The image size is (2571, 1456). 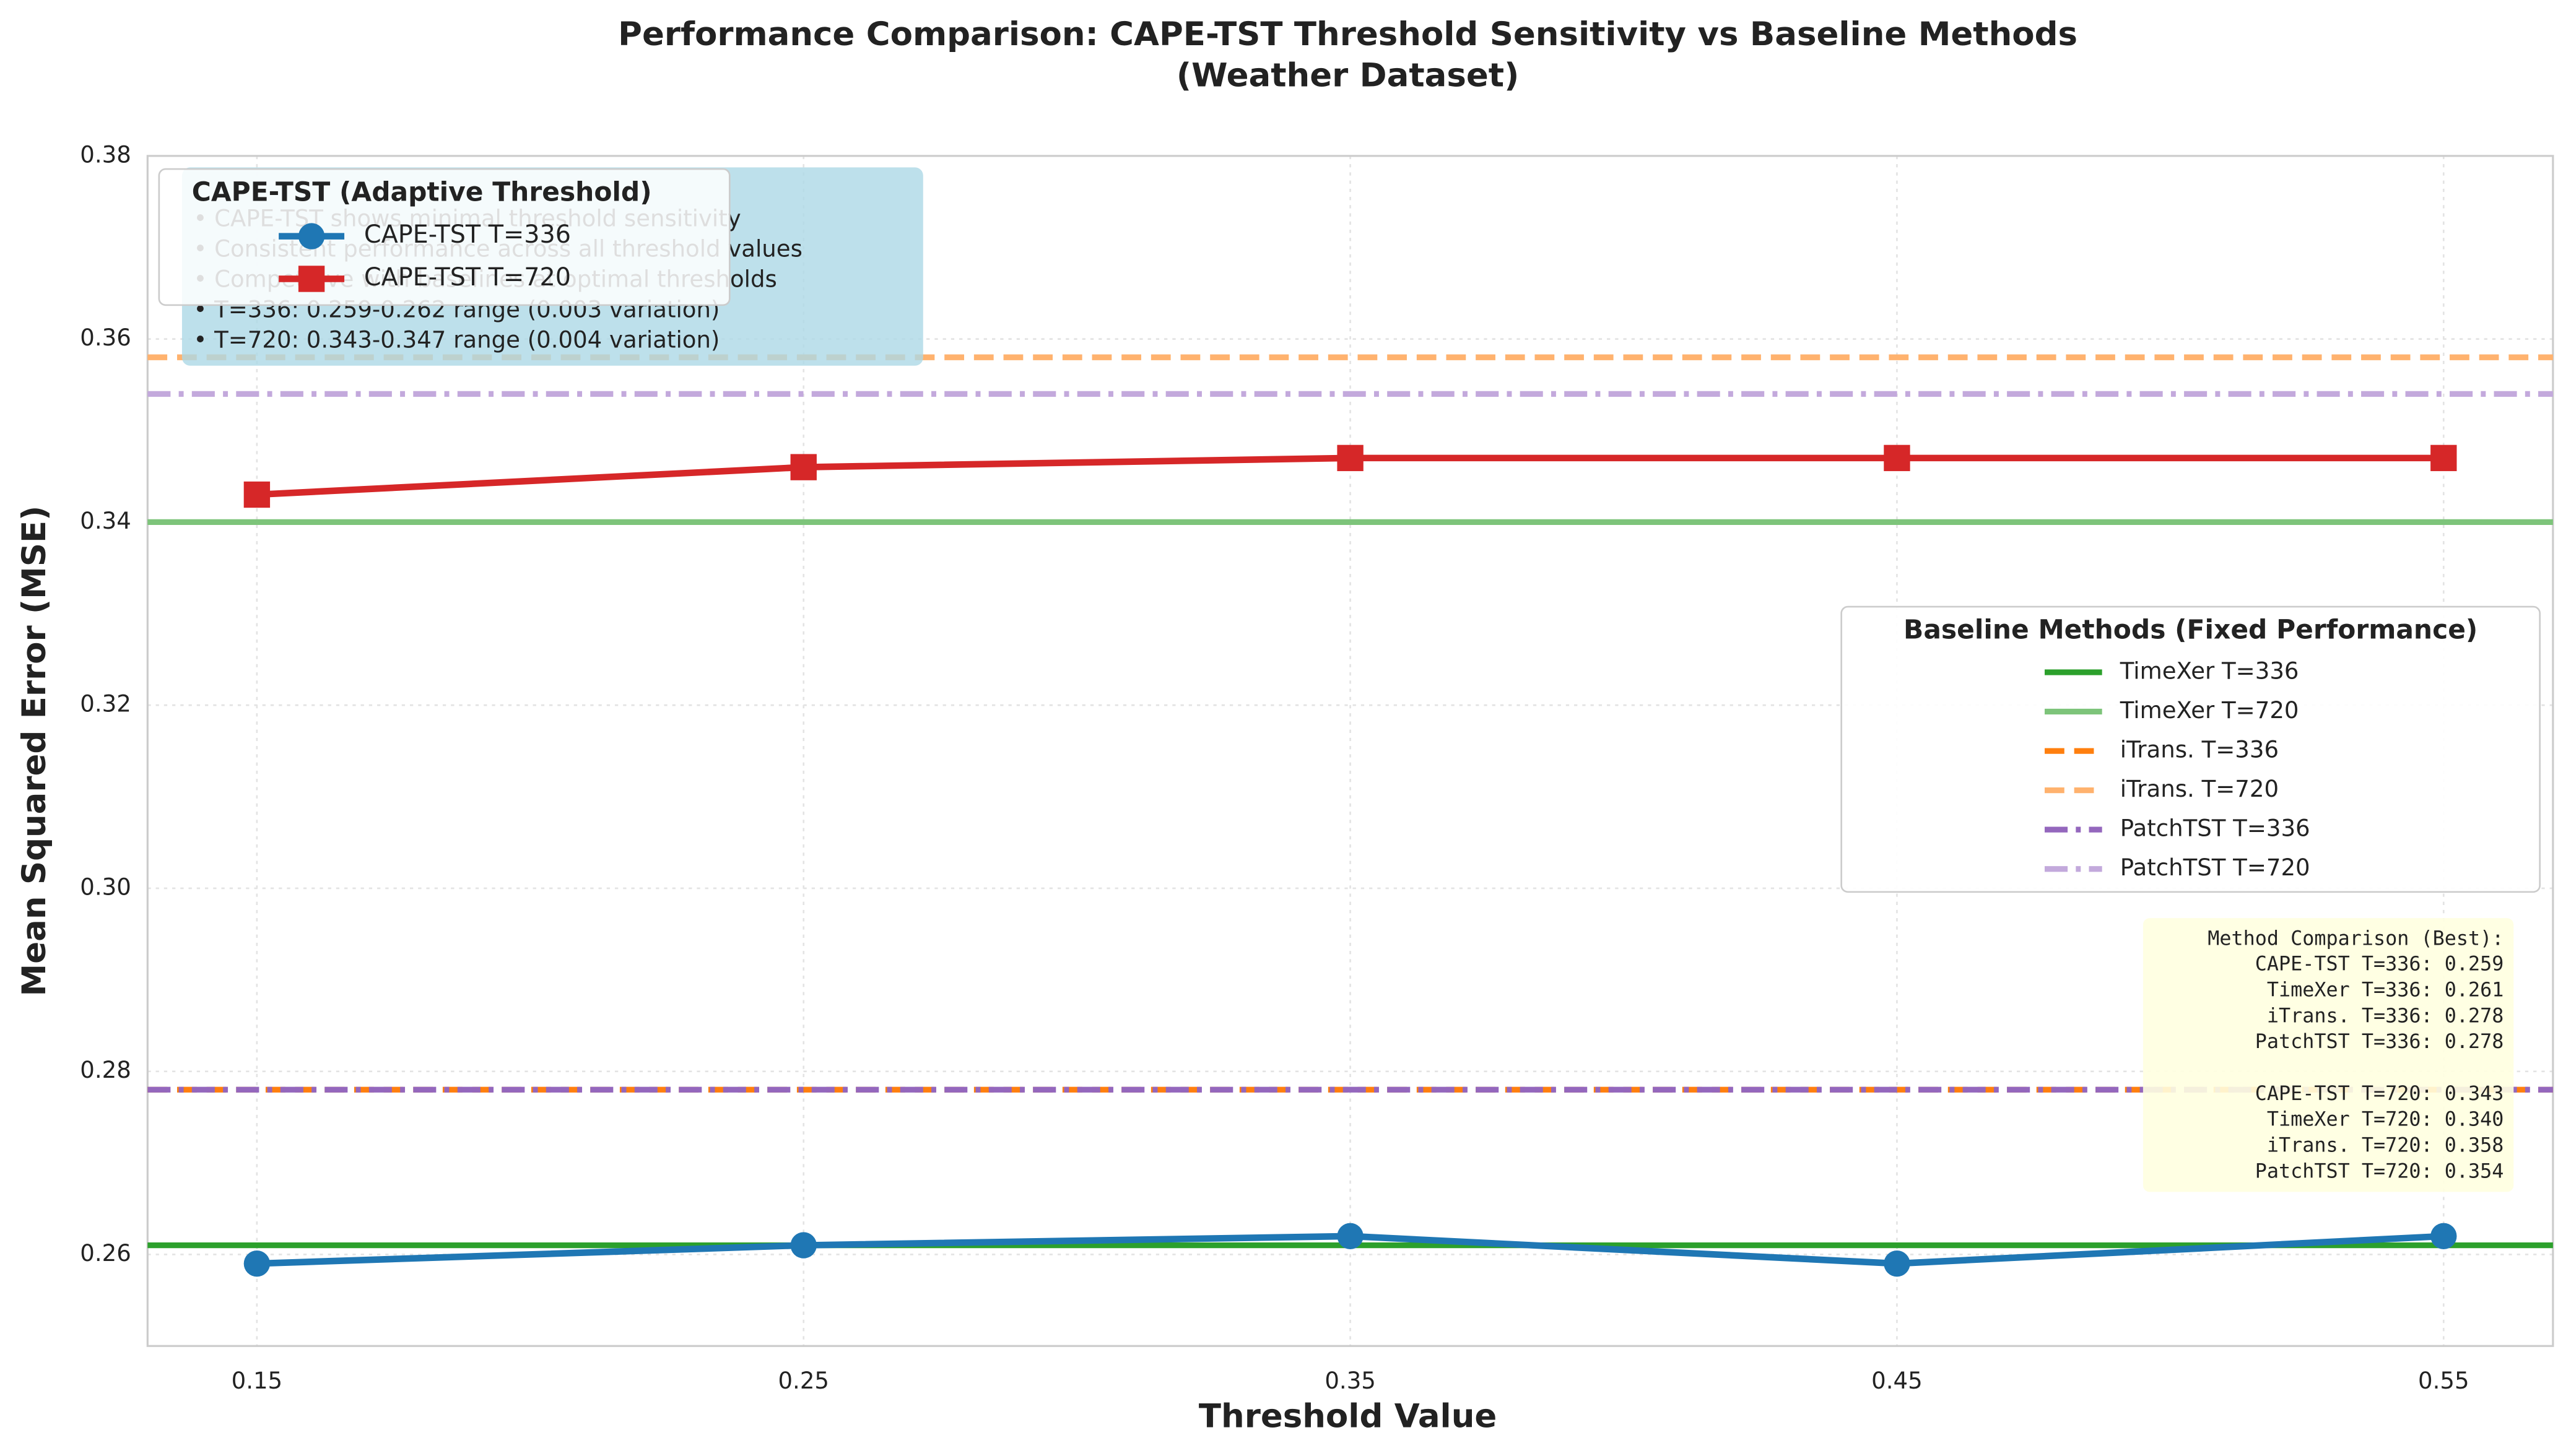 I want to click on legend-box, so click(x=2190, y=749).